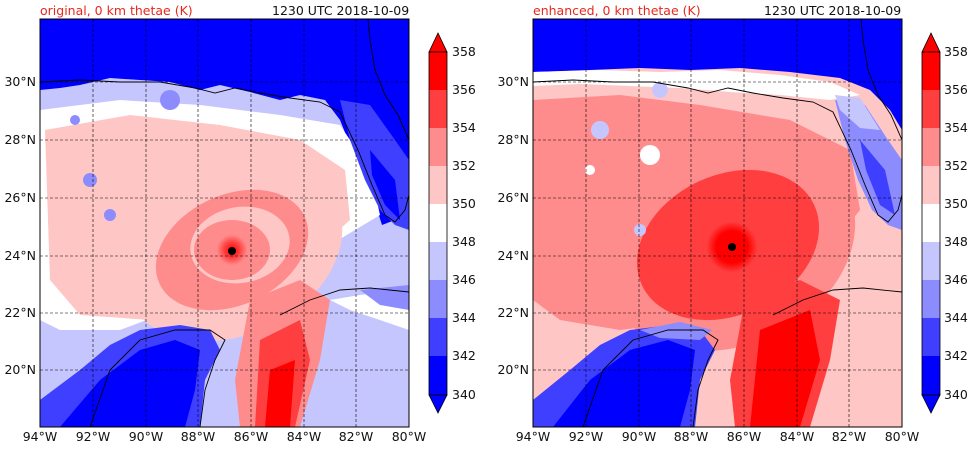 This screenshot has width=972, height=449. What do you see at coordinates (533, 436) in the screenshot?
I see `right-lon-94: 94°W` at bounding box center [533, 436].